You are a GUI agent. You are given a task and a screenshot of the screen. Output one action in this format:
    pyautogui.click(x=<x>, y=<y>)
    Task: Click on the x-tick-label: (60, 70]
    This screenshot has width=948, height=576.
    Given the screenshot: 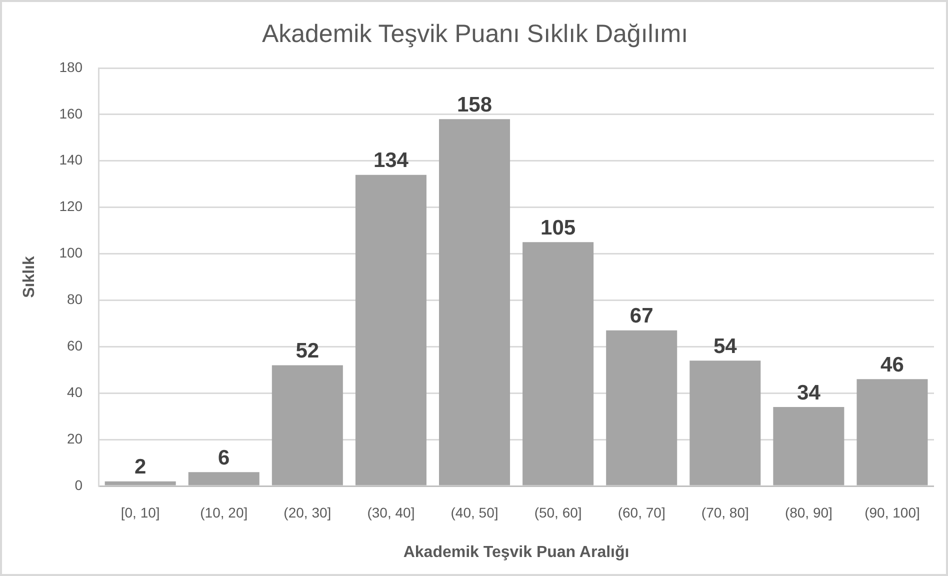 What is the action you would take?
    pyautogui.click(x=642, y=512)
    